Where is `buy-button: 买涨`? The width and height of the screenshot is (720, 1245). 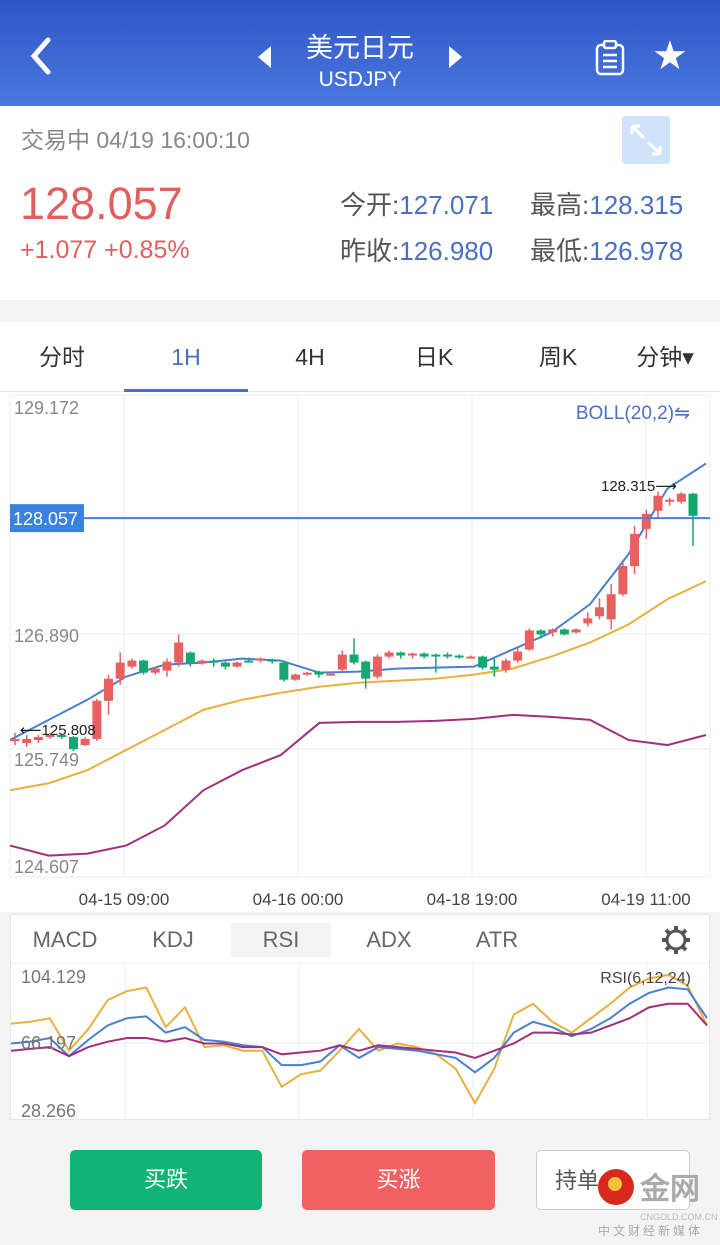
buy-button: 买涨 is located at coordinates (398, 1180).